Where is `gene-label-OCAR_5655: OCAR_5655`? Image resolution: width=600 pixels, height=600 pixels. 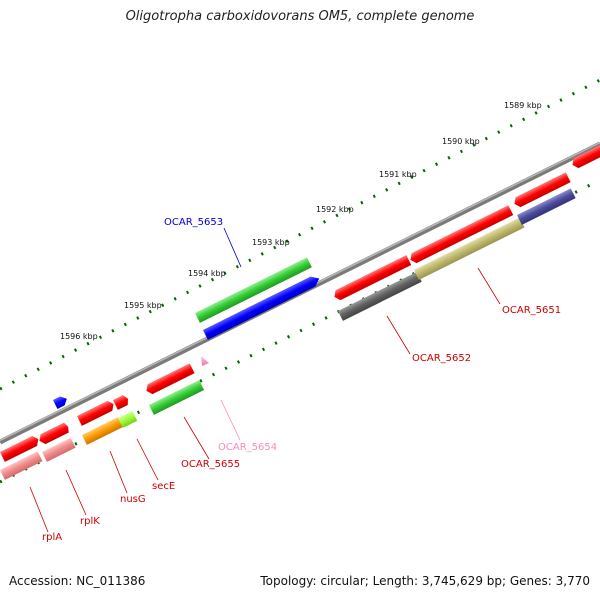
gene-label-OCAR_5655: OCAR_5655 is located at coordinates (210, 464).